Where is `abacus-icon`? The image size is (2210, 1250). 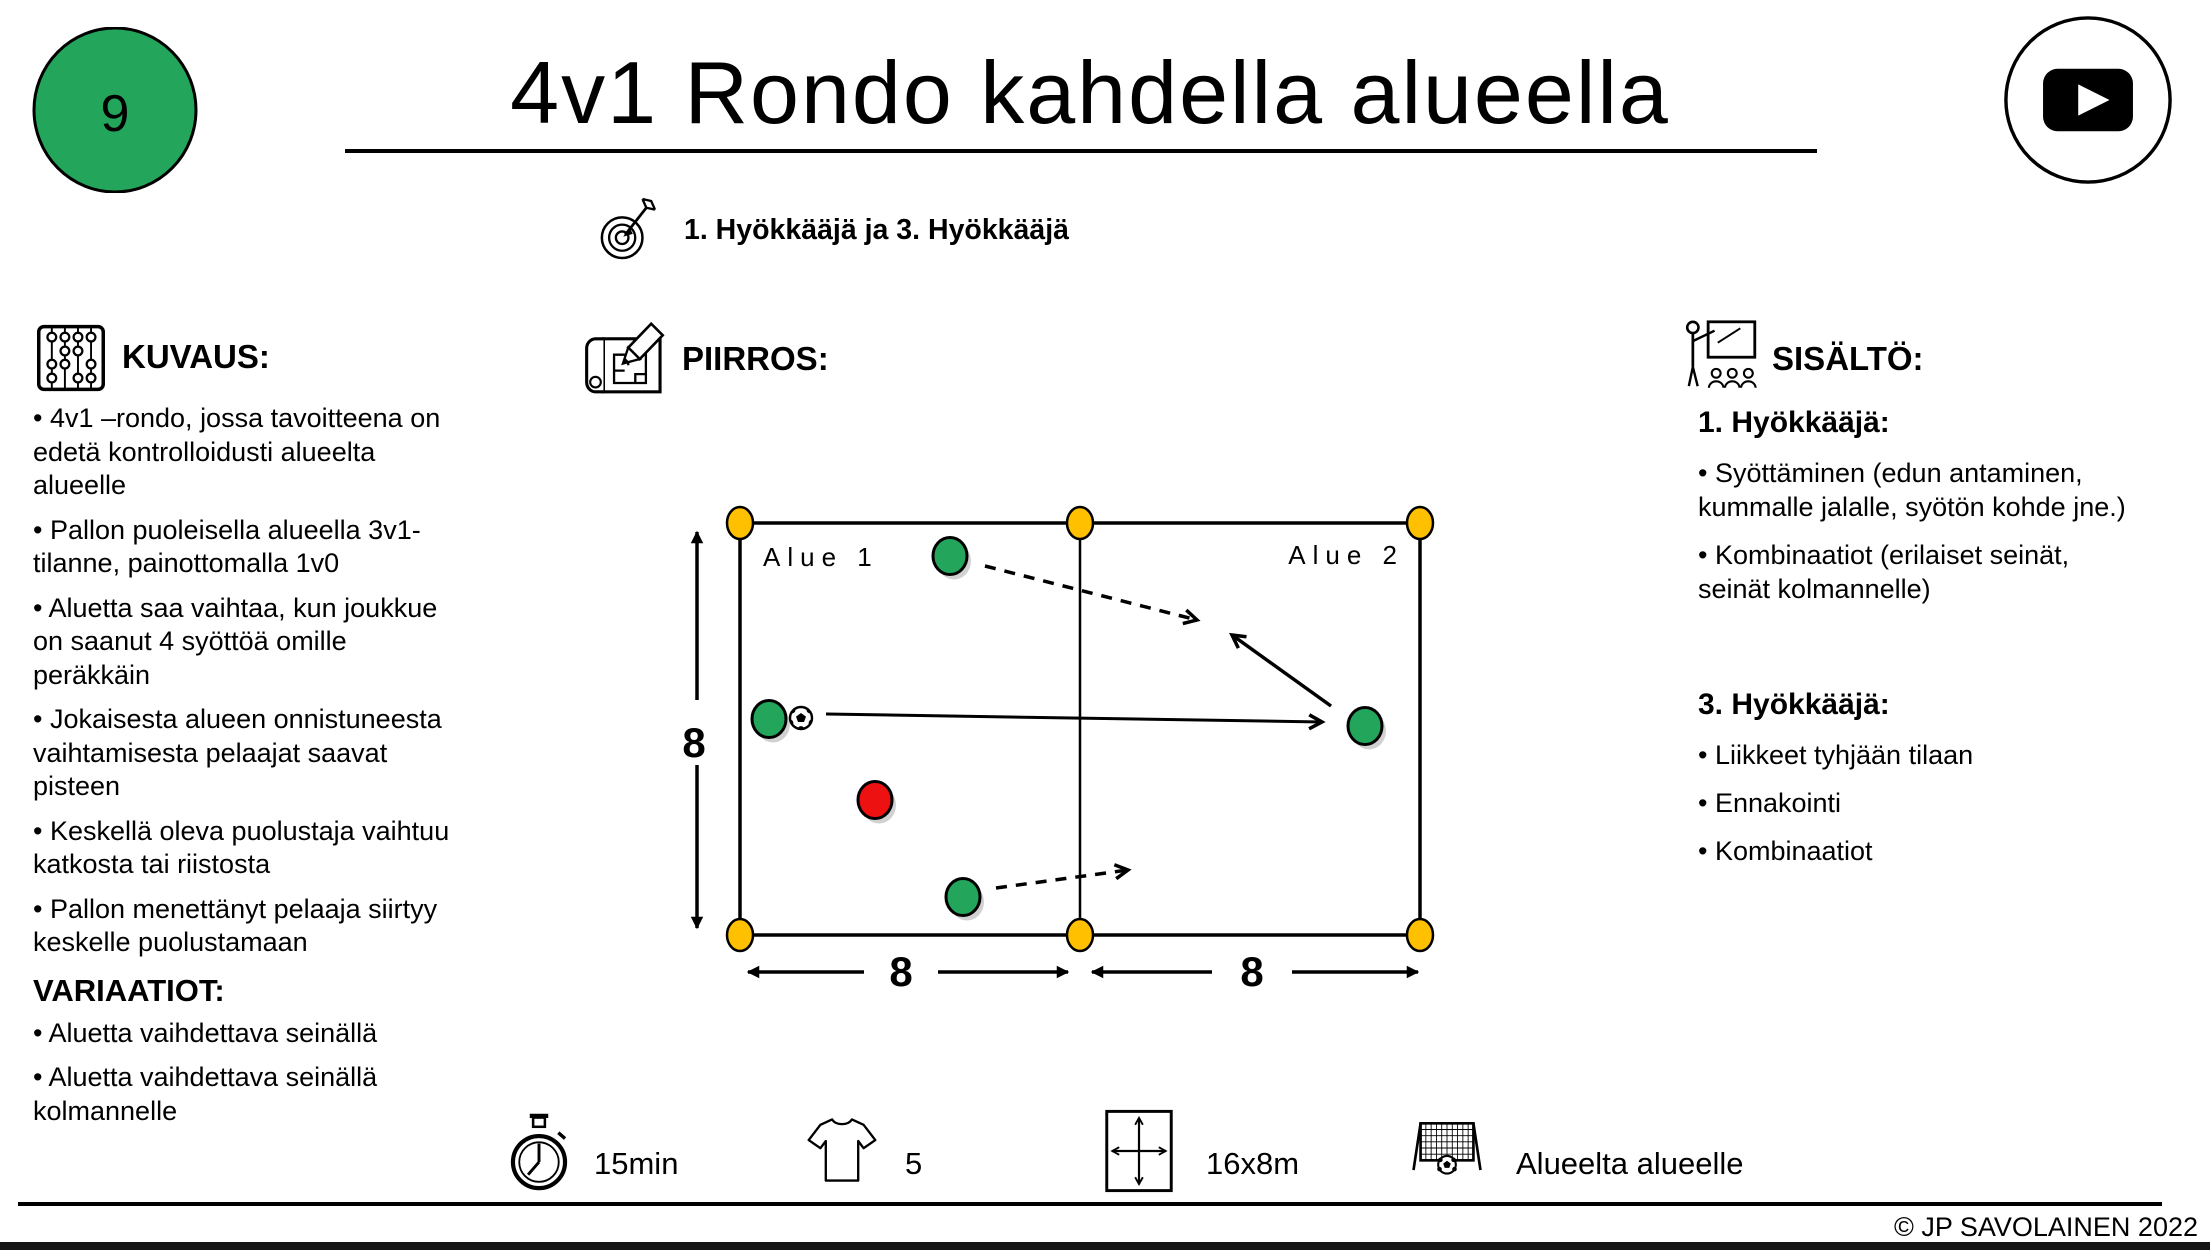
abacus-icon is located at coordinates (71, 358).